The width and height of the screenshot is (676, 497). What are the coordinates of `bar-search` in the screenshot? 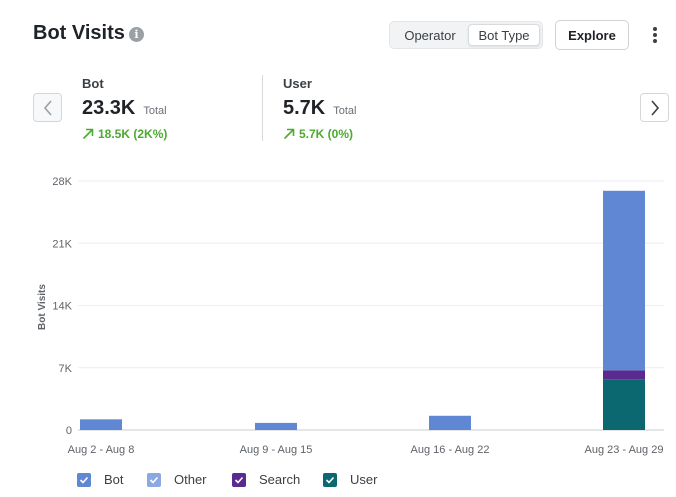 It's located at (624, 375).